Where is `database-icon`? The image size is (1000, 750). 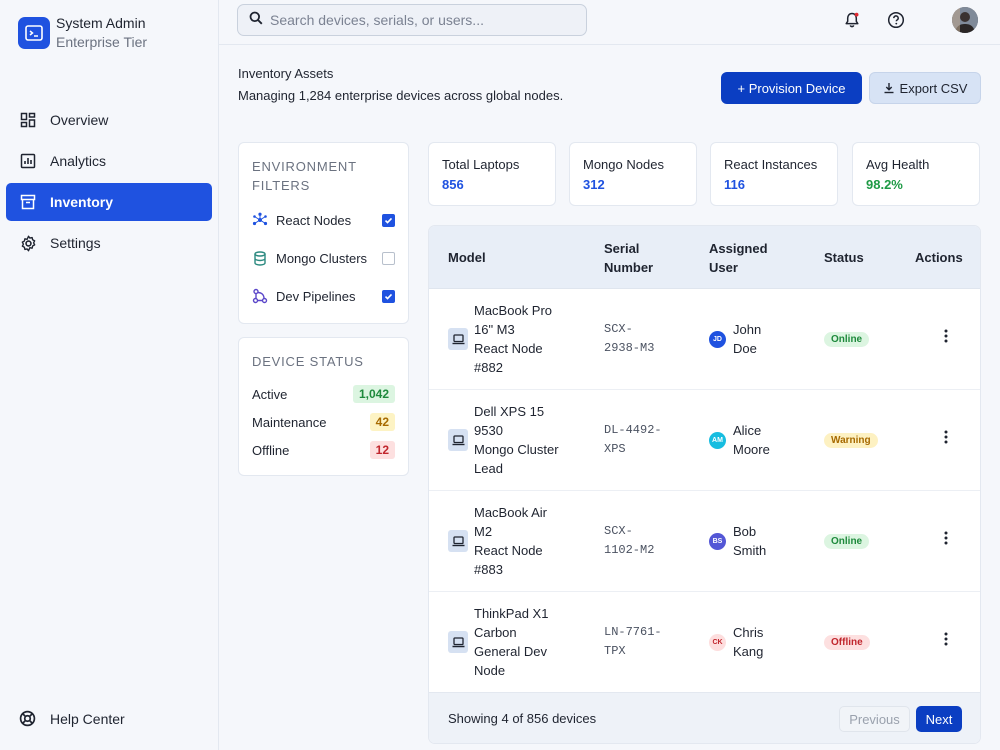 database-icon is located at coordinates (260, 258).